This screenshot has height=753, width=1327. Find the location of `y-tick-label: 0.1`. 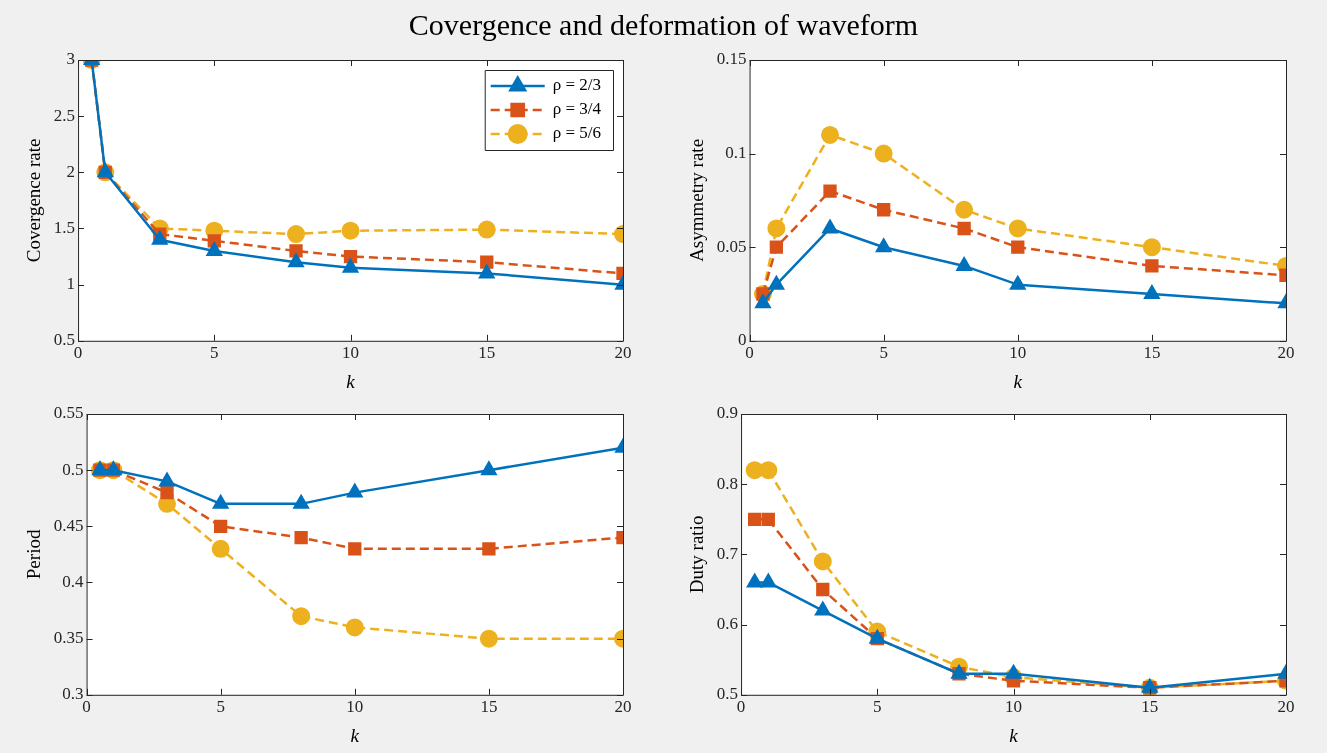

y-tick-label: 0.1 is located at coordinates (736, 153).